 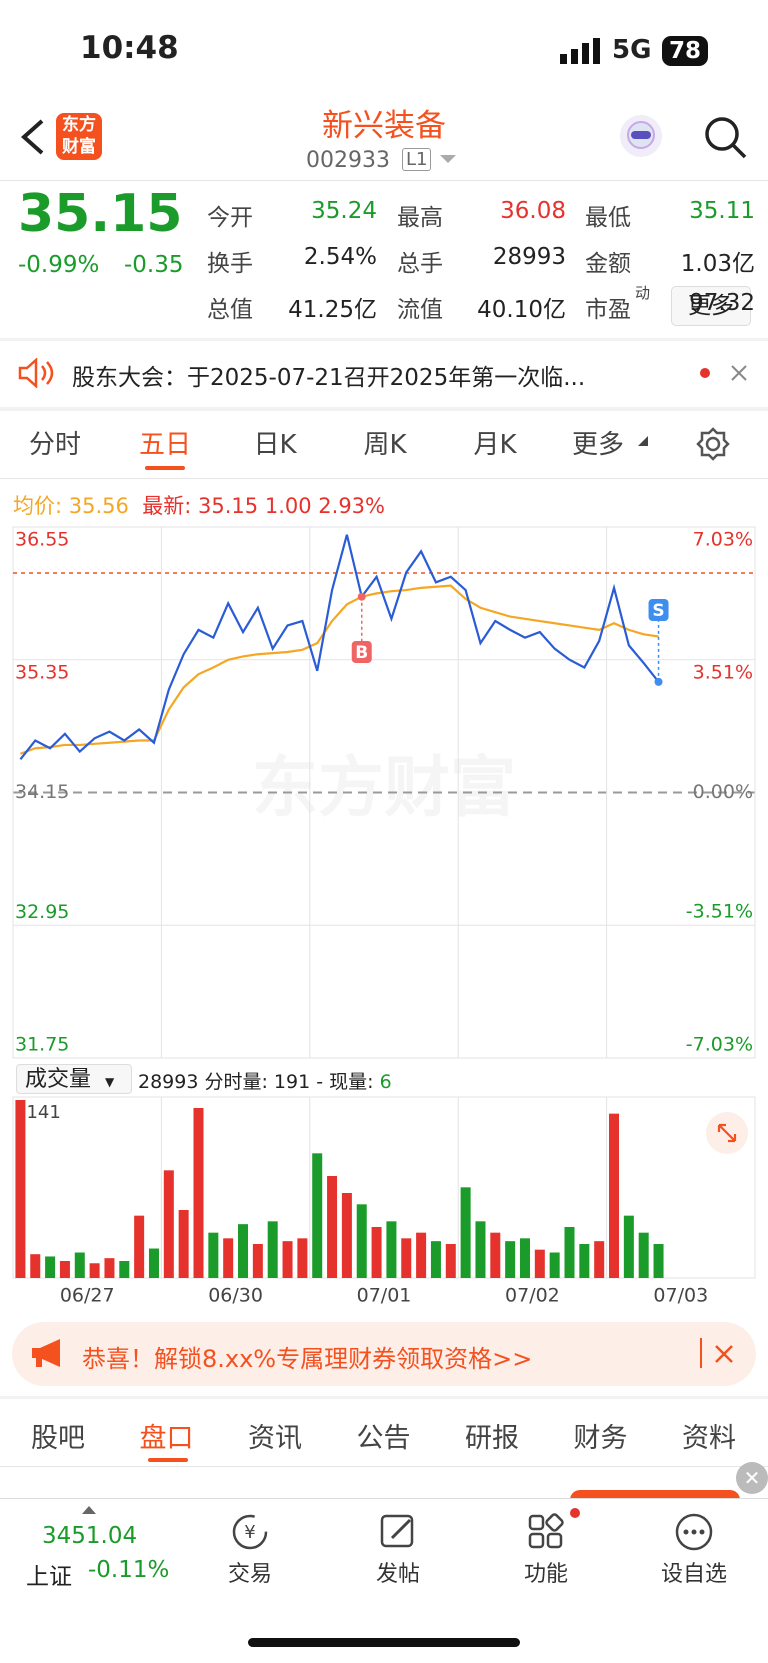 I want to click on assistant-avatar, so click(x=641, y=136).